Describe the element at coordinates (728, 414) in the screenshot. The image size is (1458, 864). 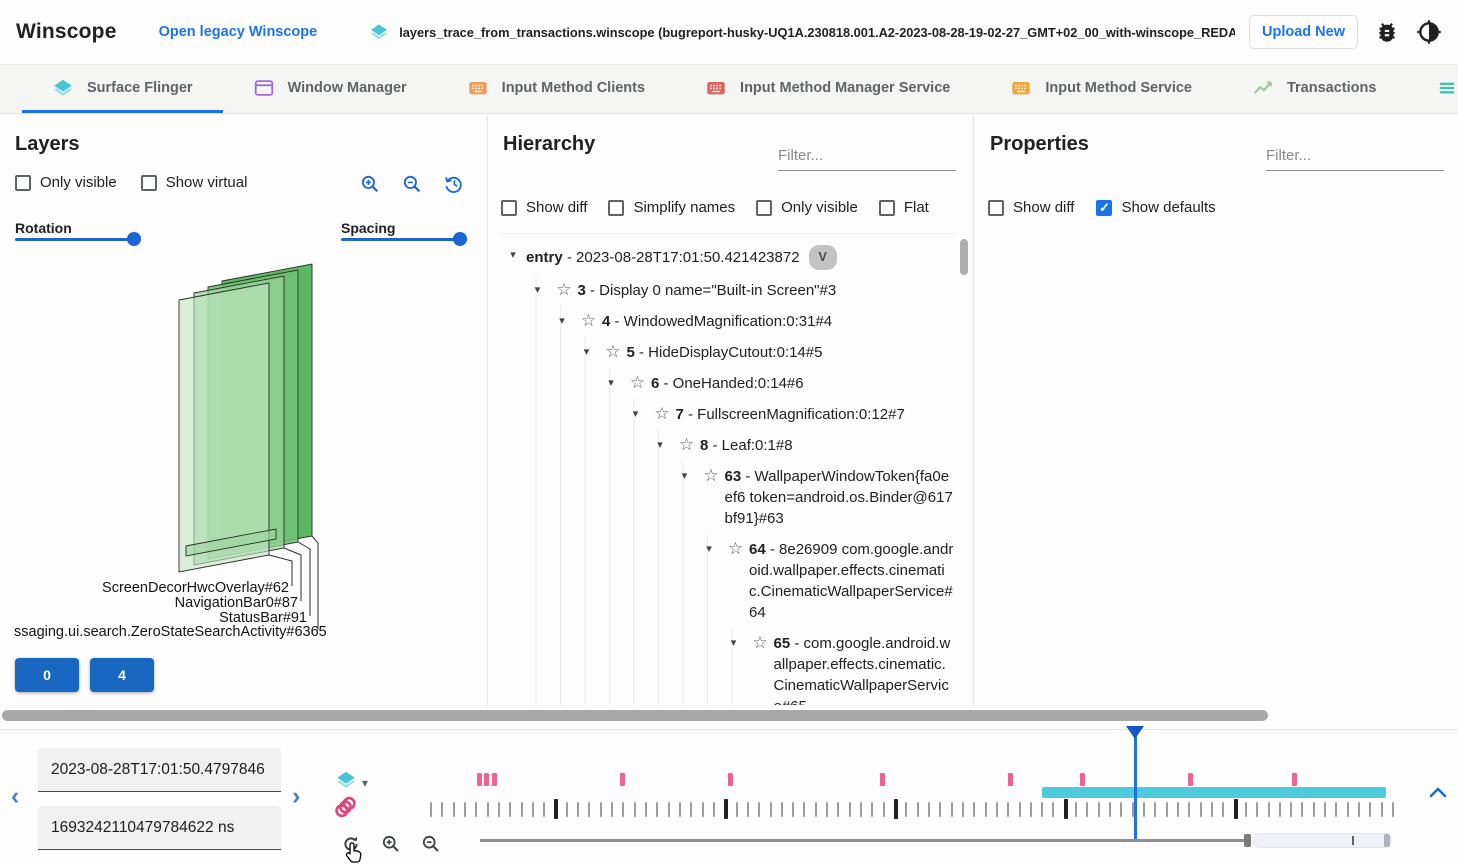
I see `tree-node-7: ▾ ☆ 7 - FullscreenMagnification:0:12#7` at that location.